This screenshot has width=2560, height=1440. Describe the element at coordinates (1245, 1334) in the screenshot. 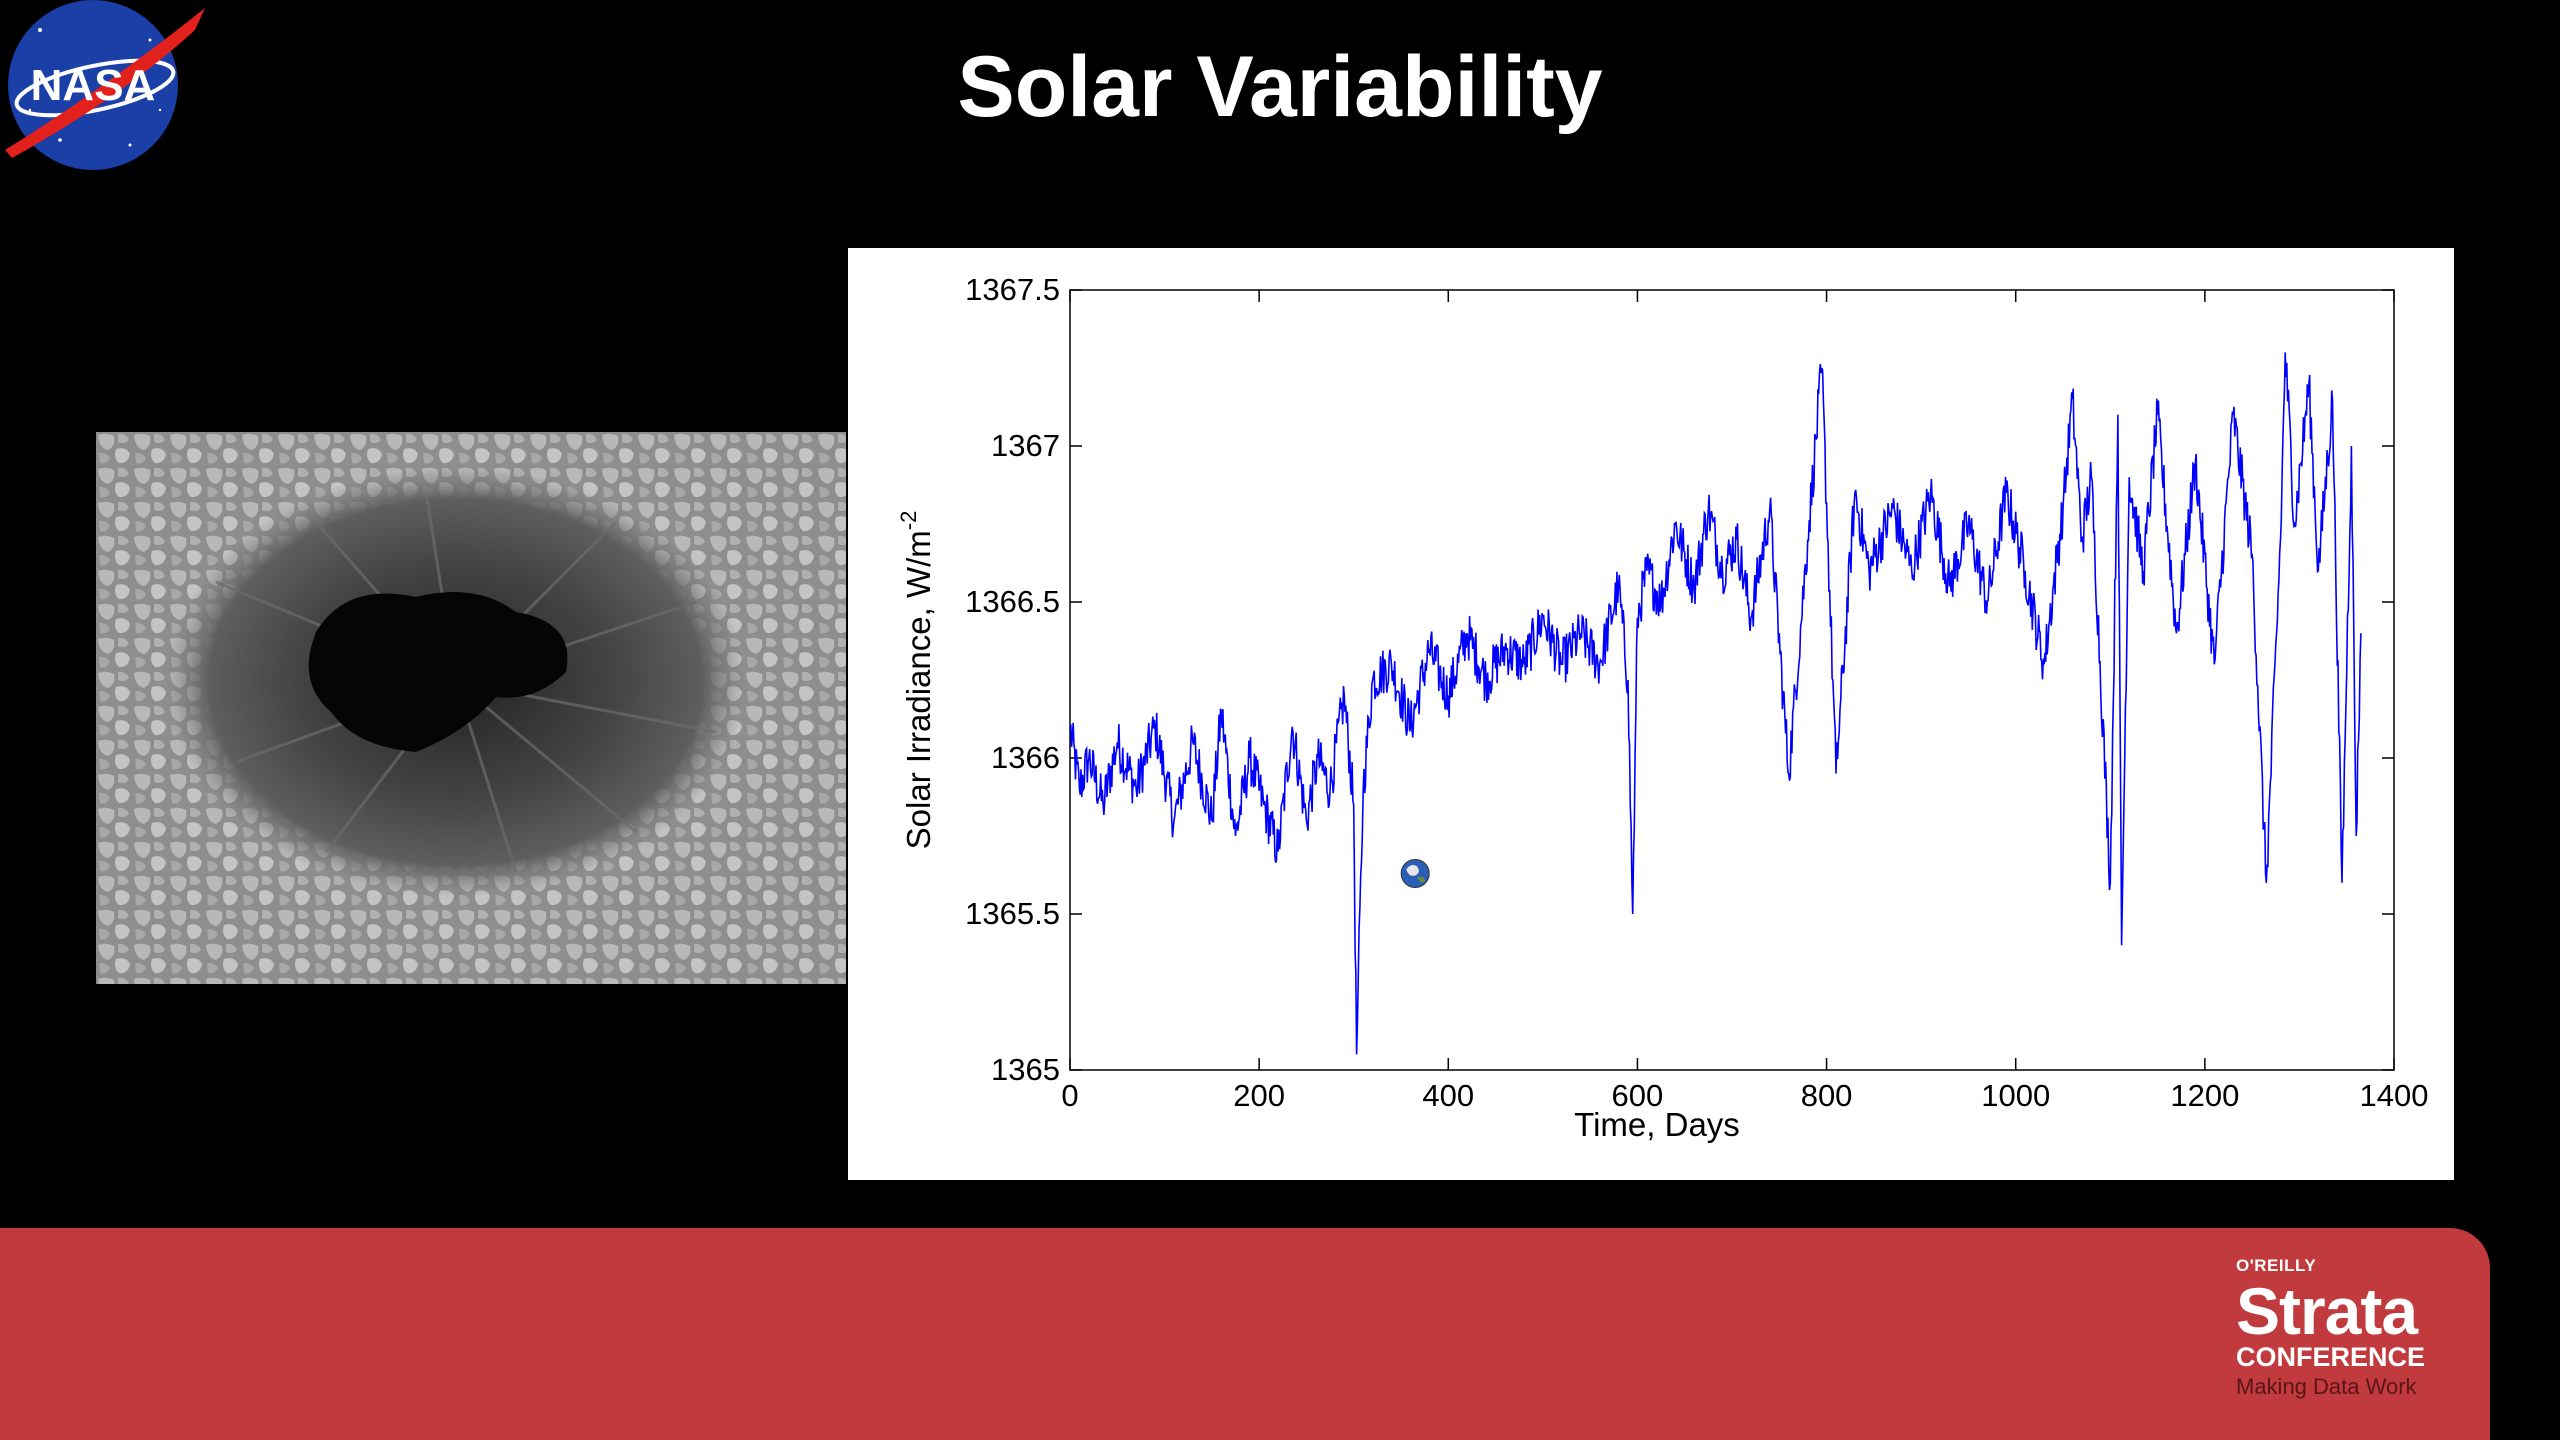

I see `footer-bar` at that location.